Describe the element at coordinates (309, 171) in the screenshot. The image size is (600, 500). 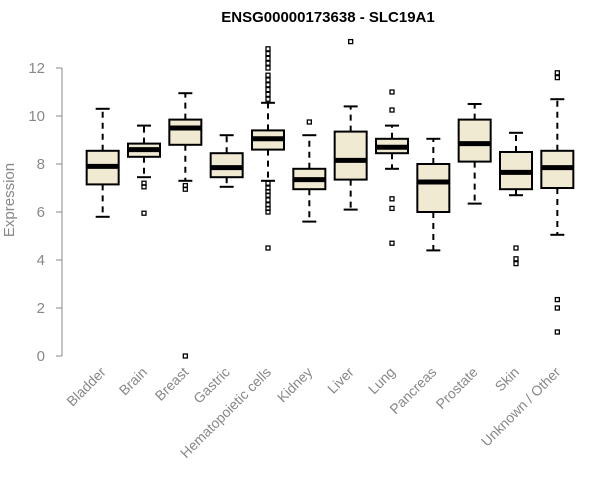
I see `box-kidney` at that location.